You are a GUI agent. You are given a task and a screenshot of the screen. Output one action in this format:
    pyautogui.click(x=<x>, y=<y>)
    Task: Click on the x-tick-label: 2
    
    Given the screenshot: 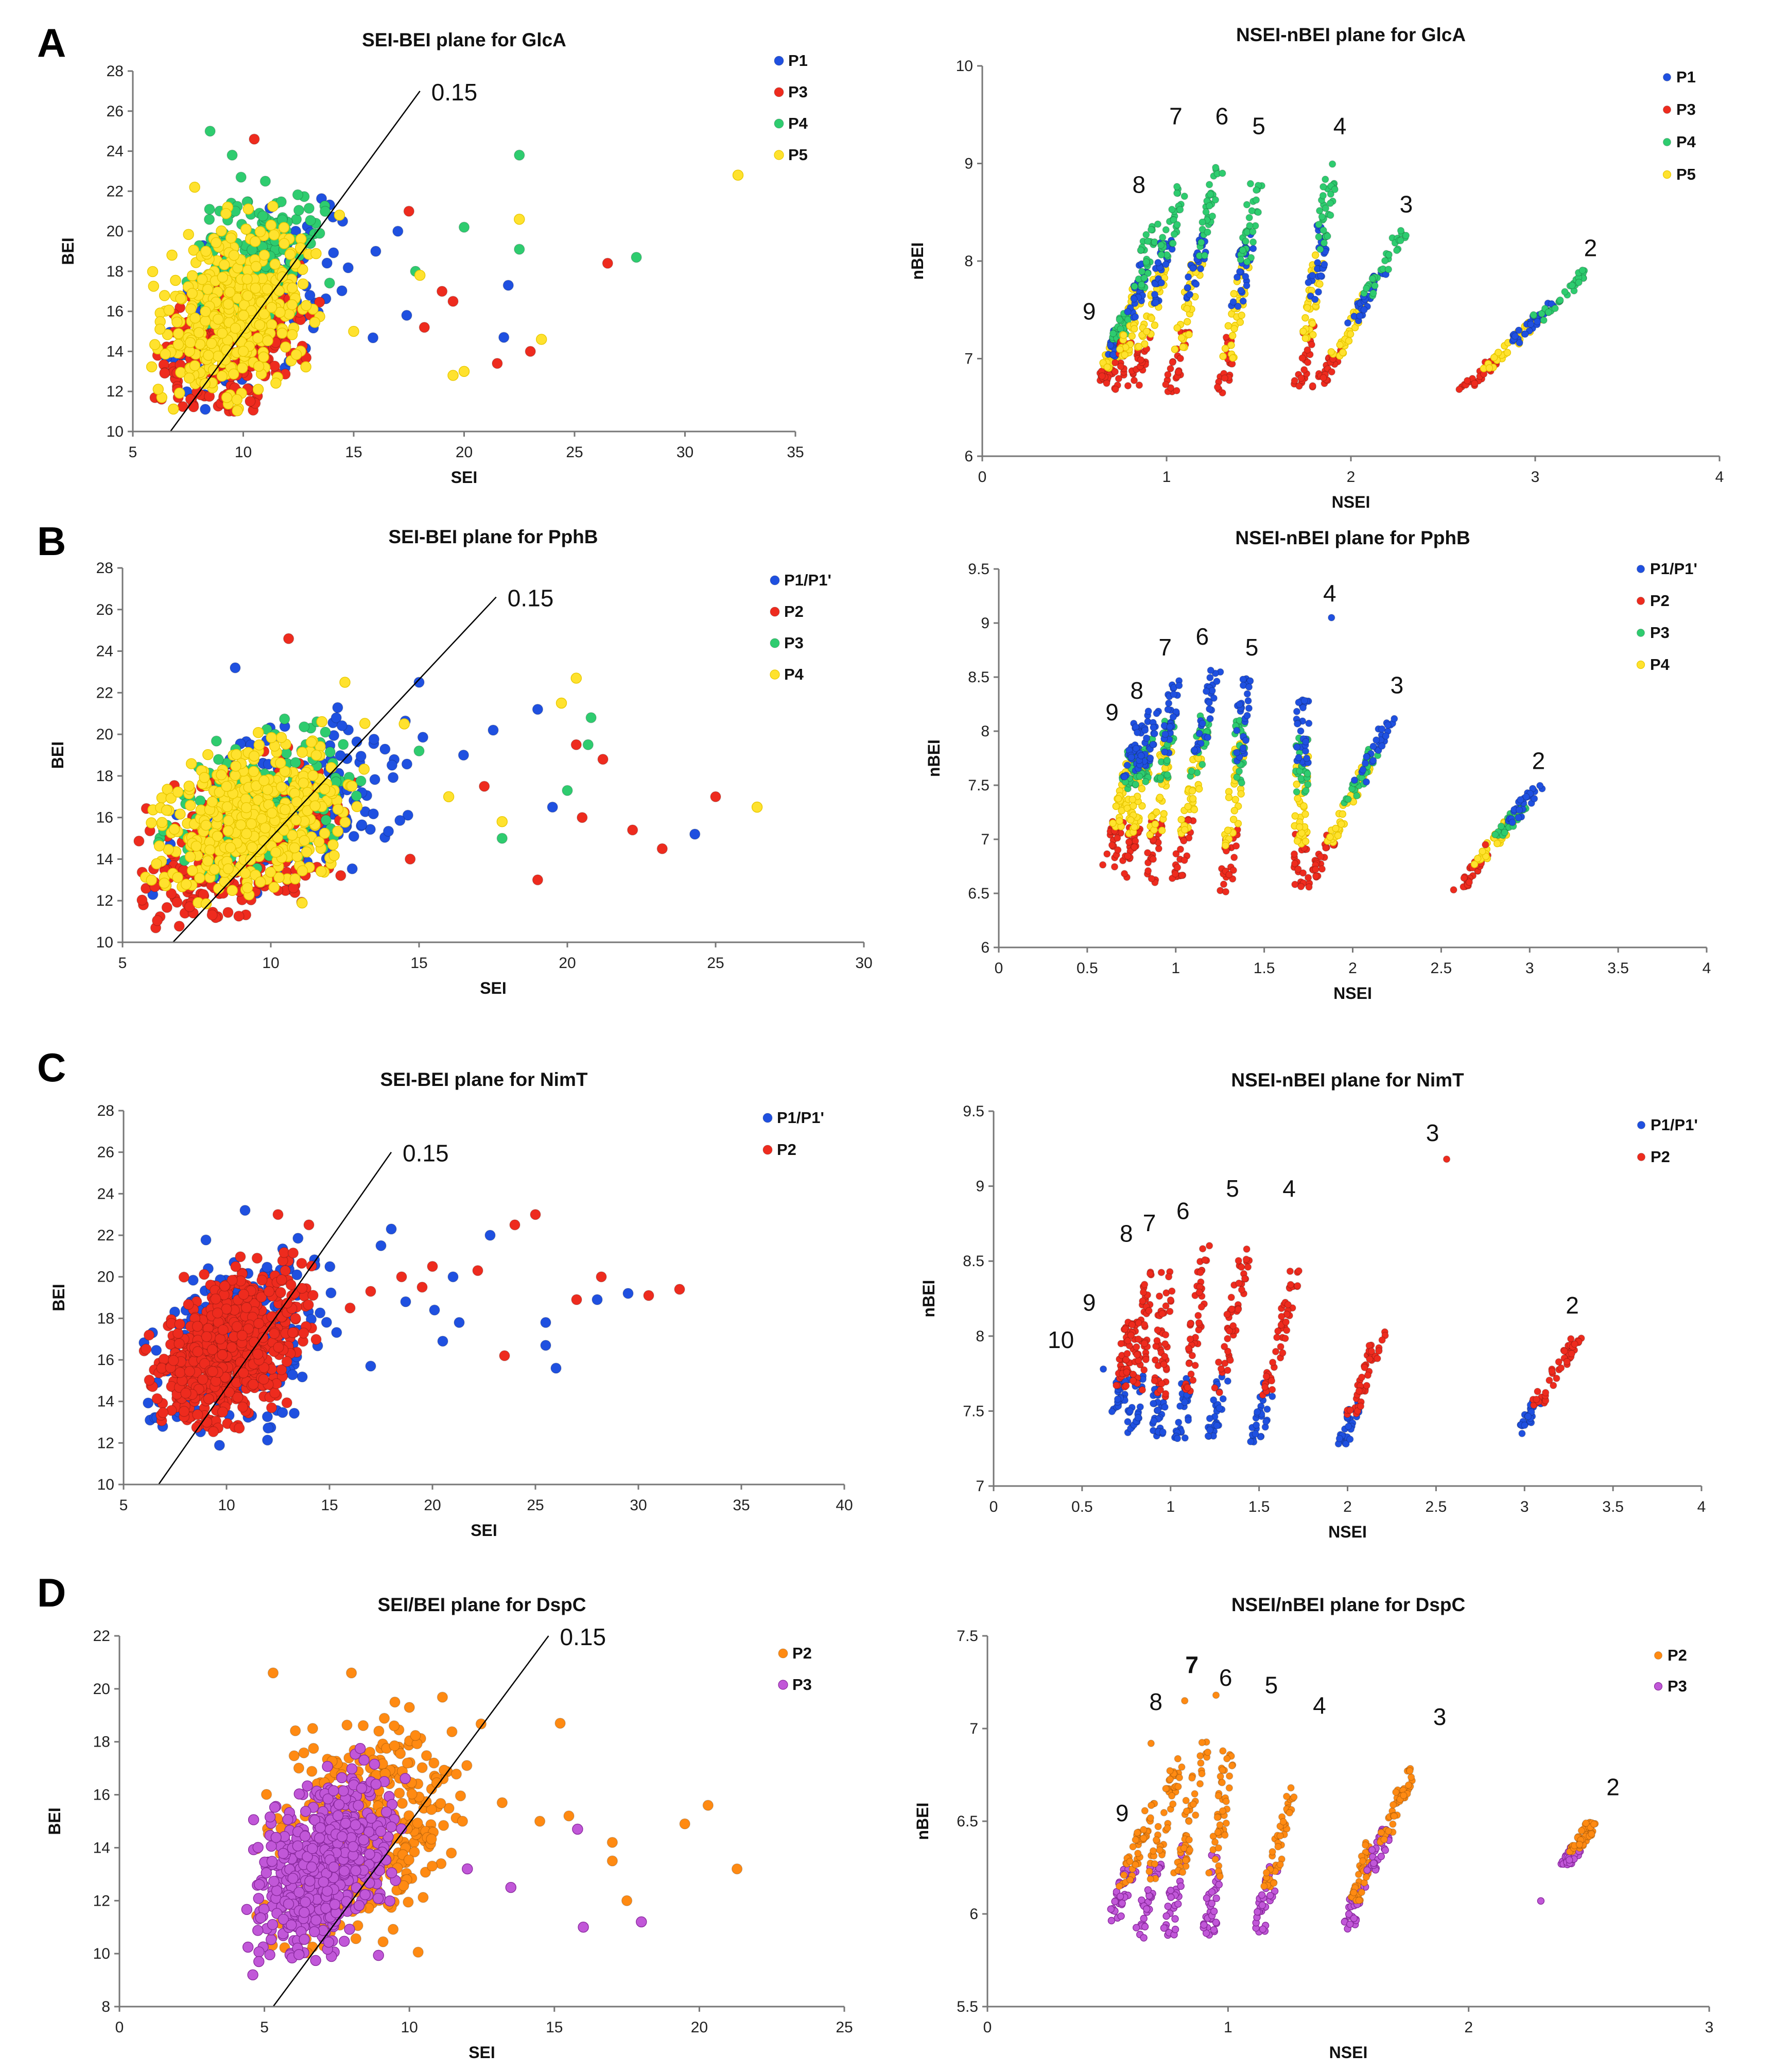 What is the action you would take?
    pyautogui.click(x=1351, y=477)
    